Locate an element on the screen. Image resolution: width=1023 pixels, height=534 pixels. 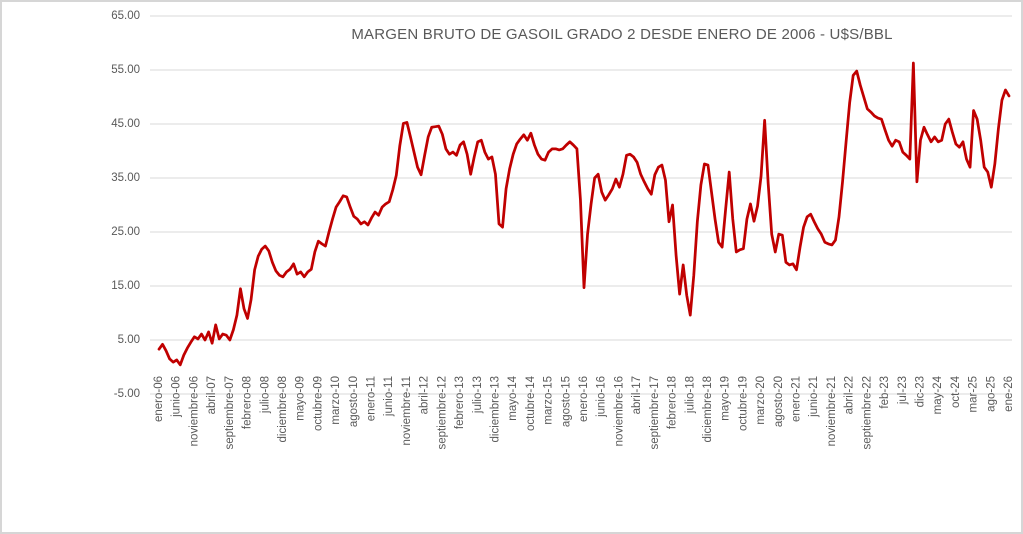
x-tick-label: mayo-14 is located at coordinates (513, 397).